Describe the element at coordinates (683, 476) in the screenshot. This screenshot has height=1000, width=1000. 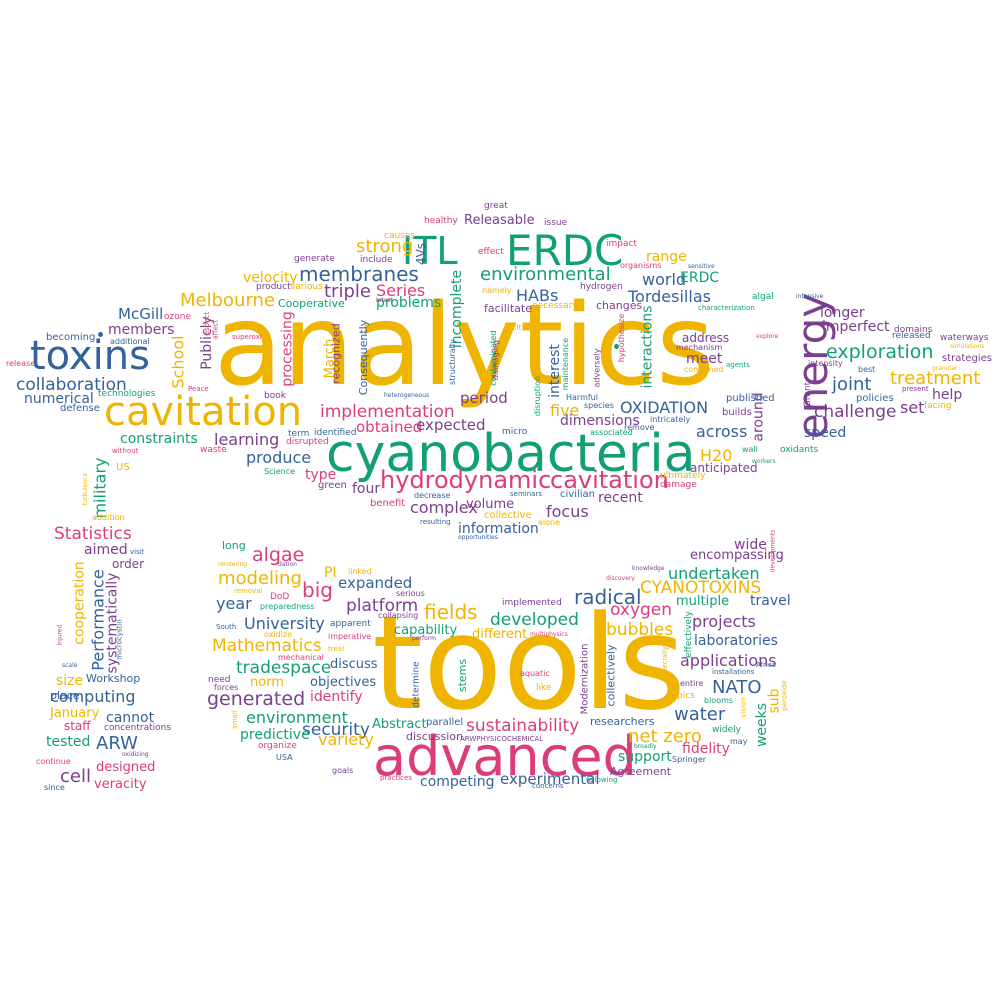
I see `word-ultimately: ultimately` at that location.